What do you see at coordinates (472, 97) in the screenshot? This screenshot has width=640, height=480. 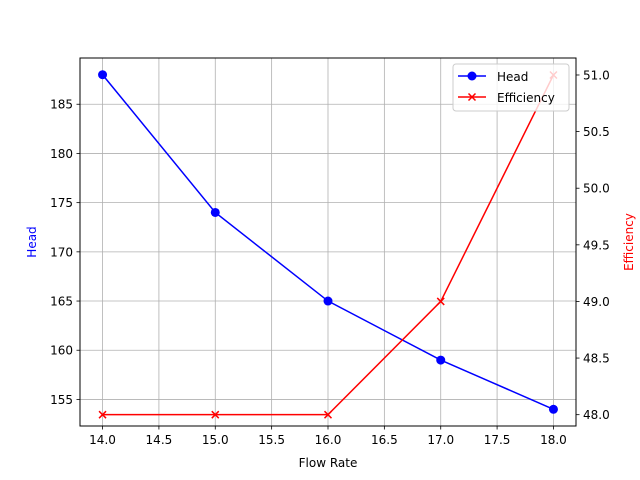 I see `legend-efficiency-marker-icon` at bounding box center [472, 97].